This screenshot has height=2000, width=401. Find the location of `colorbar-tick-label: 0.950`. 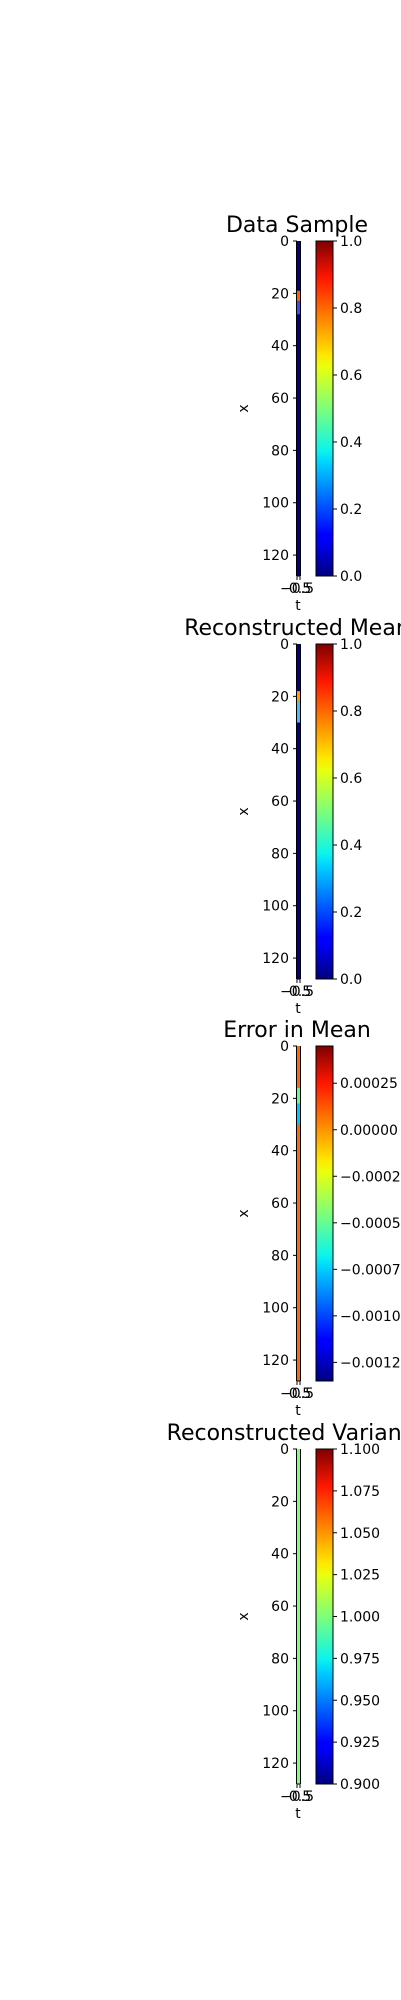

colorbar-tick-label: 0.950 is located at coordinates (360, 1701).